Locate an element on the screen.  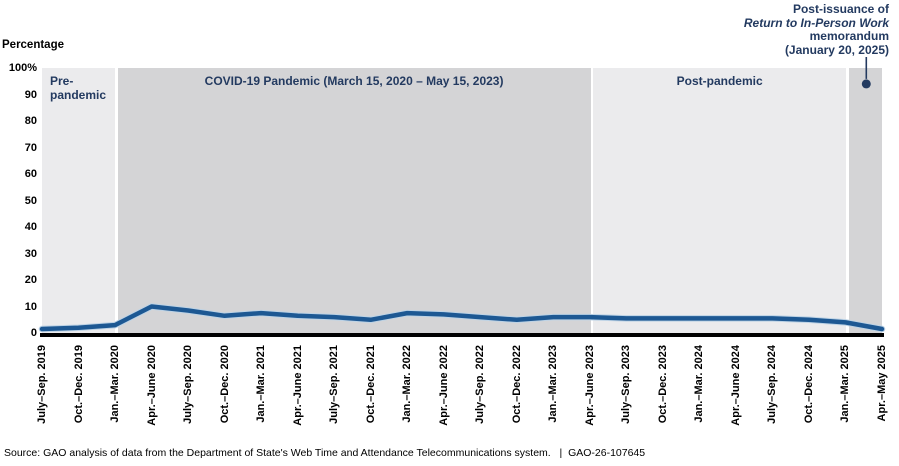
y-tick-60: 60 is located at coordinates (30, 174).